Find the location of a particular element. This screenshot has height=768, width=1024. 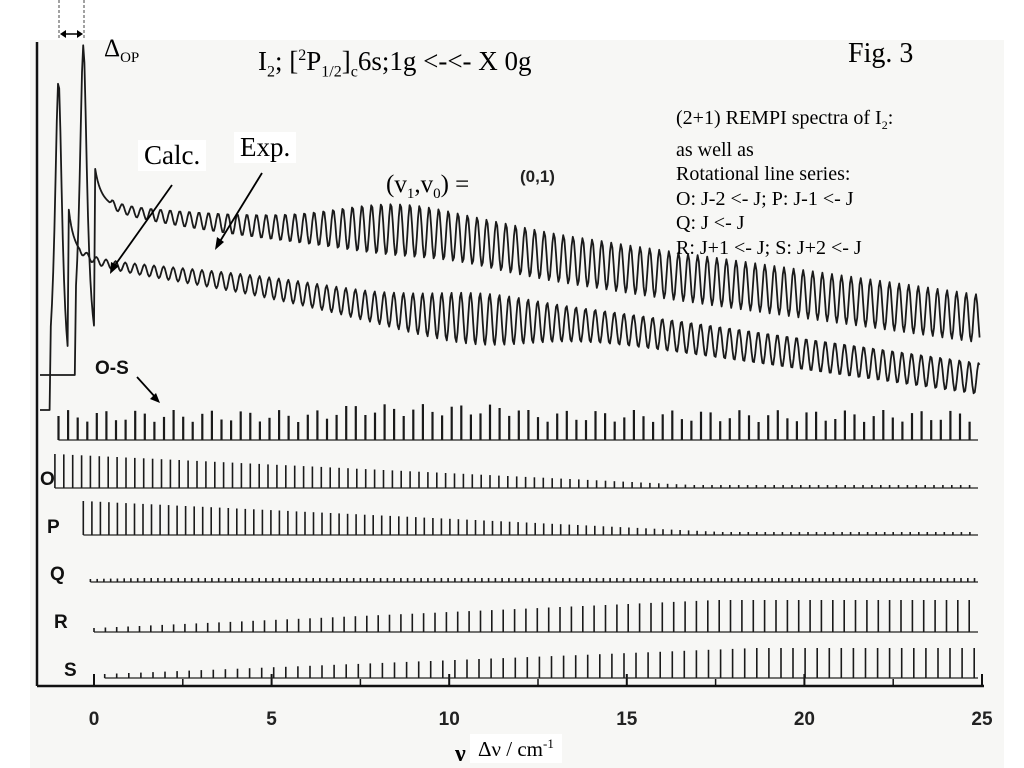

calc-arrow-line is located at coordinates (142, 226).